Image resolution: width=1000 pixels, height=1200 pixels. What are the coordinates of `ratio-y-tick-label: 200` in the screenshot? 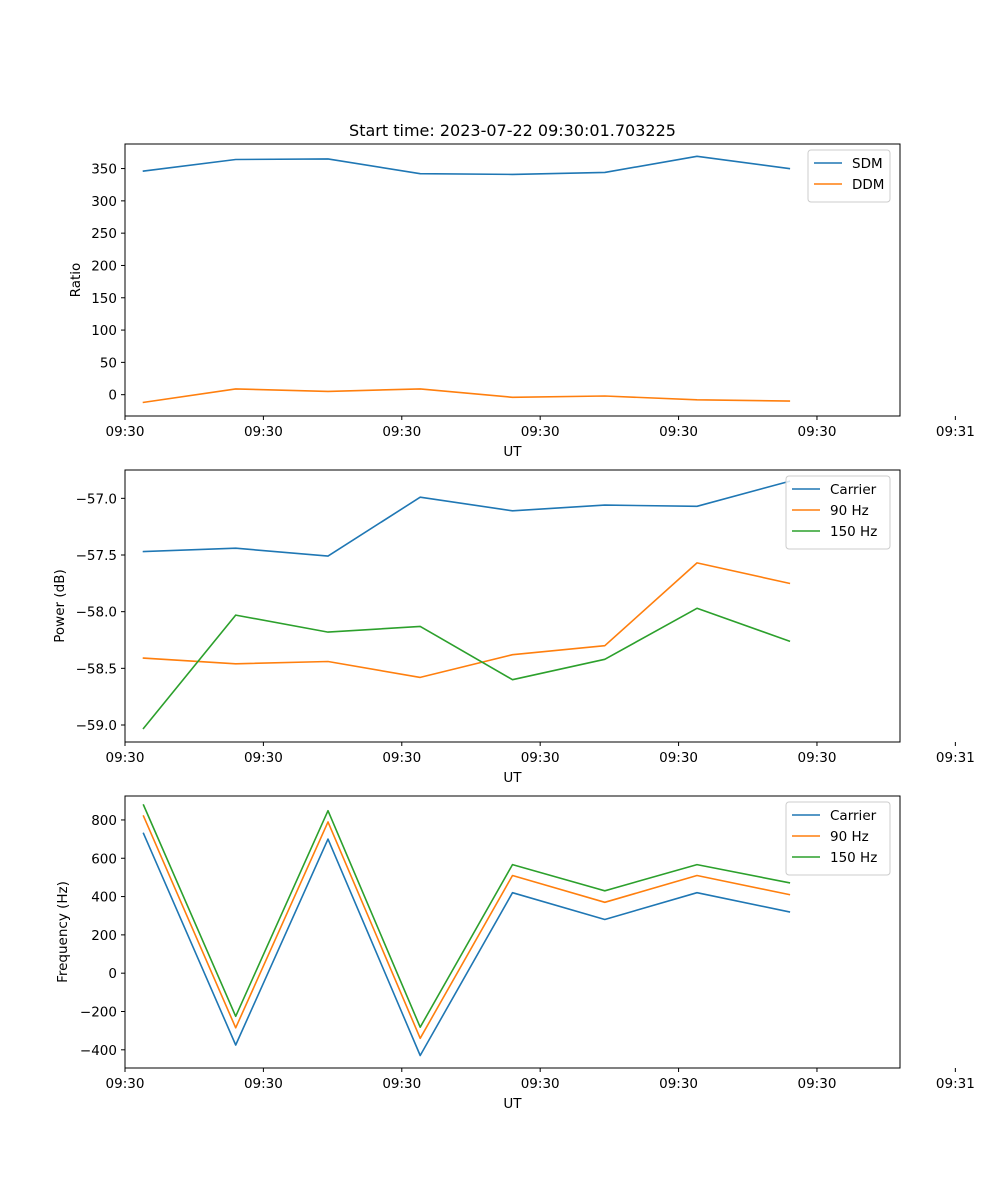 It's located at (104, 266).